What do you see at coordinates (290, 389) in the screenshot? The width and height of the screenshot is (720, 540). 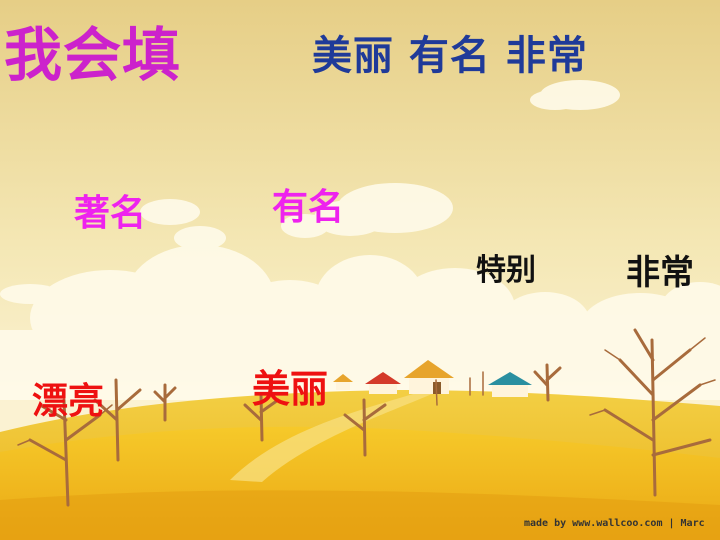 I see `word-meili: 美丽` at bounding box center [290, 389].